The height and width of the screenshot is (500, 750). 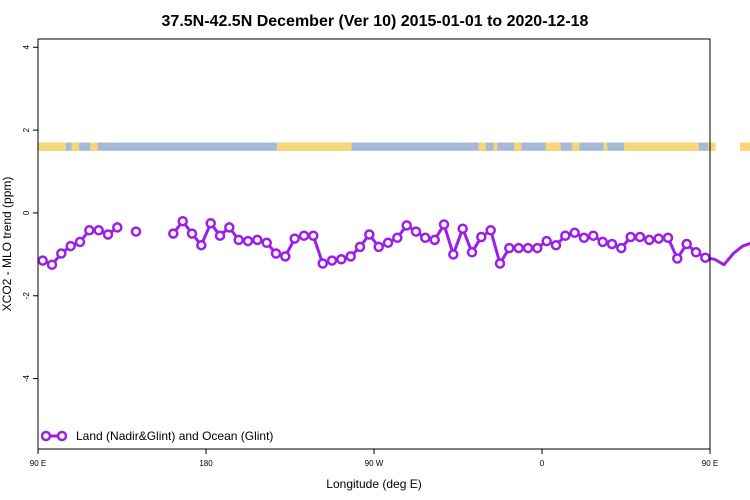 I want to click on y-axis: 4 2 0 -2 -4, so click(x=30, y=213).